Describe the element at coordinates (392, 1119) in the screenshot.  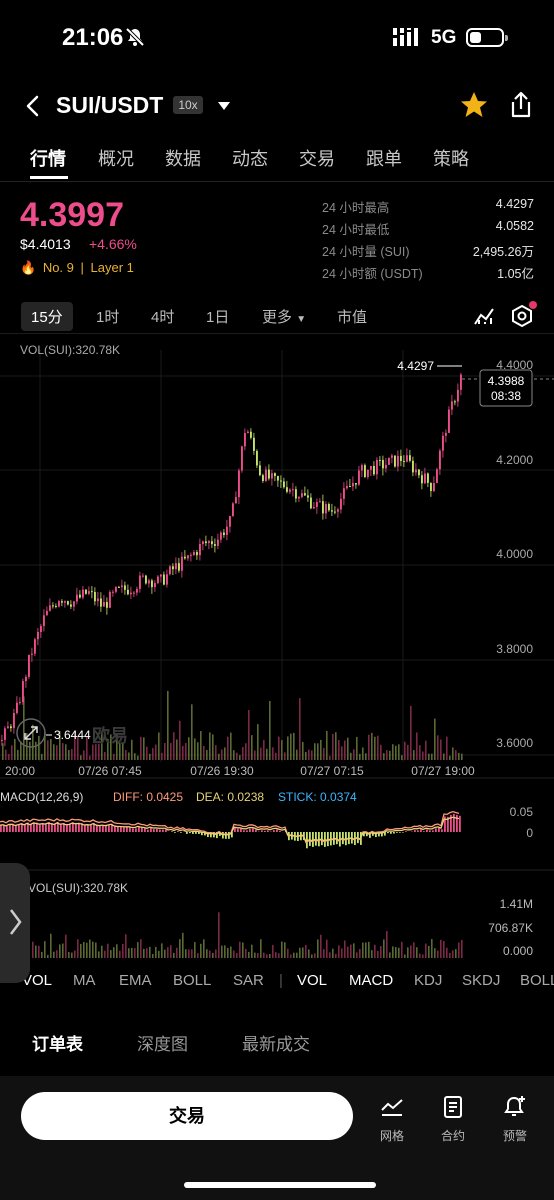
I see `grid-button: 网格` at that location.